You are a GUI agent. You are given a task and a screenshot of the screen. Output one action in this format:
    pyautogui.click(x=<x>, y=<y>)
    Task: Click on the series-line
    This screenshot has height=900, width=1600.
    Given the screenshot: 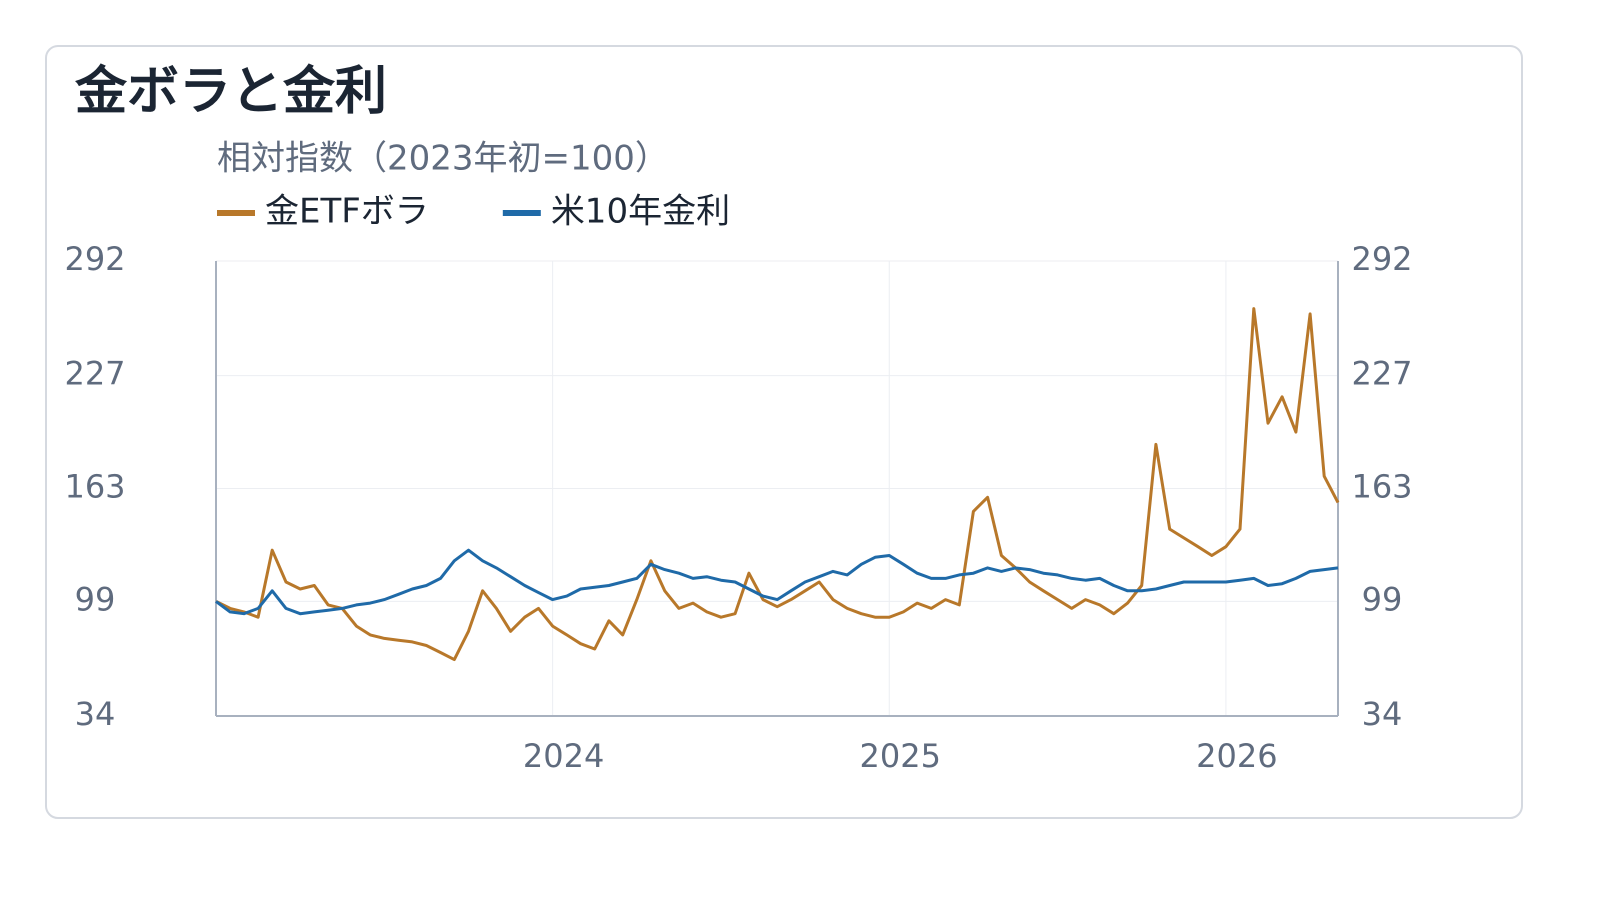 What is the action you would take?
    pyautogui.click(x=777, y=582)
    